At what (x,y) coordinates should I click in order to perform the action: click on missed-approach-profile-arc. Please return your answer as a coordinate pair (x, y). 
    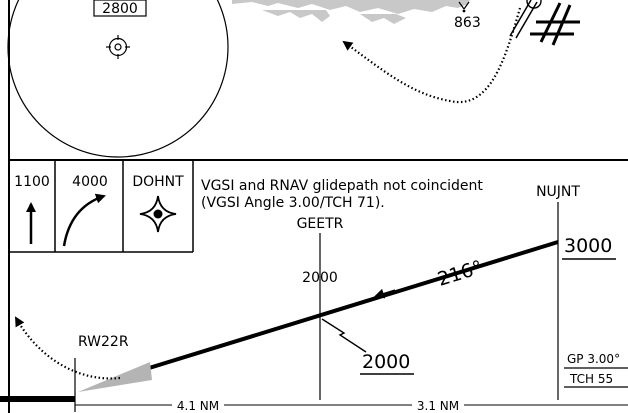
    Looking at the image, I should click on (68, 348).